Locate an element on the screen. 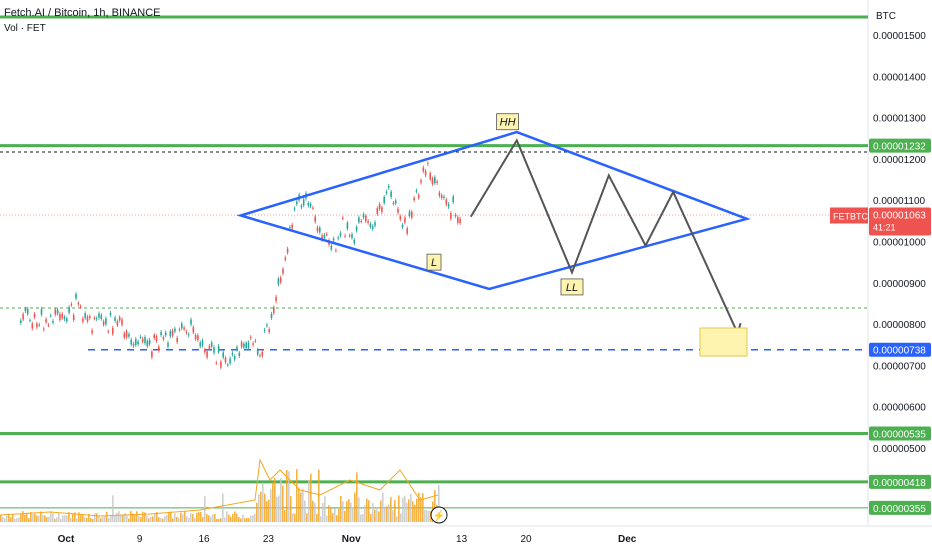  y-tick-label: 0.00000800 is located at coordinates (899, 325).